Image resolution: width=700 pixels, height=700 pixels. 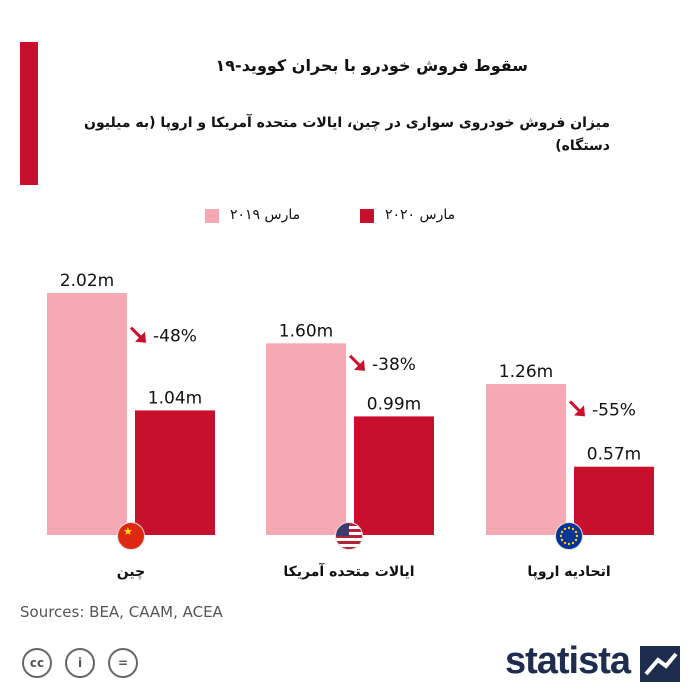 What do you see at coordinates (660, 664) in the screenshot?
I see `statista-logo-mark` at bounding box center [660, 664].